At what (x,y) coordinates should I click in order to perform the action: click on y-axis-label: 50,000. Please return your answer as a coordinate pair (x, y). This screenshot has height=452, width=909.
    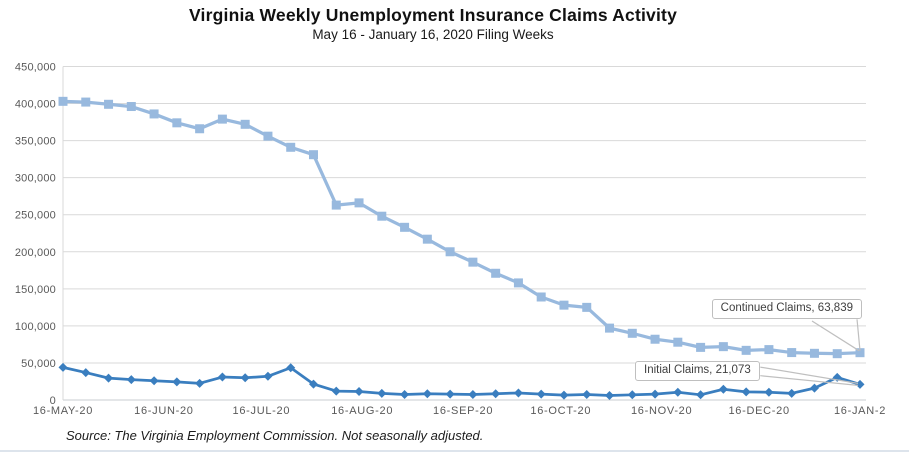
    Looking at the image, I should click on (38, 364).